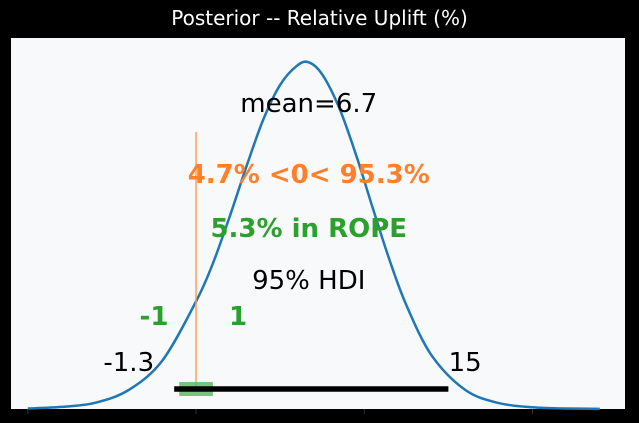 The width and height of the screenshot is (639, 423). I want to click on rope-upper-bound-label: 1, so click(238, 317).